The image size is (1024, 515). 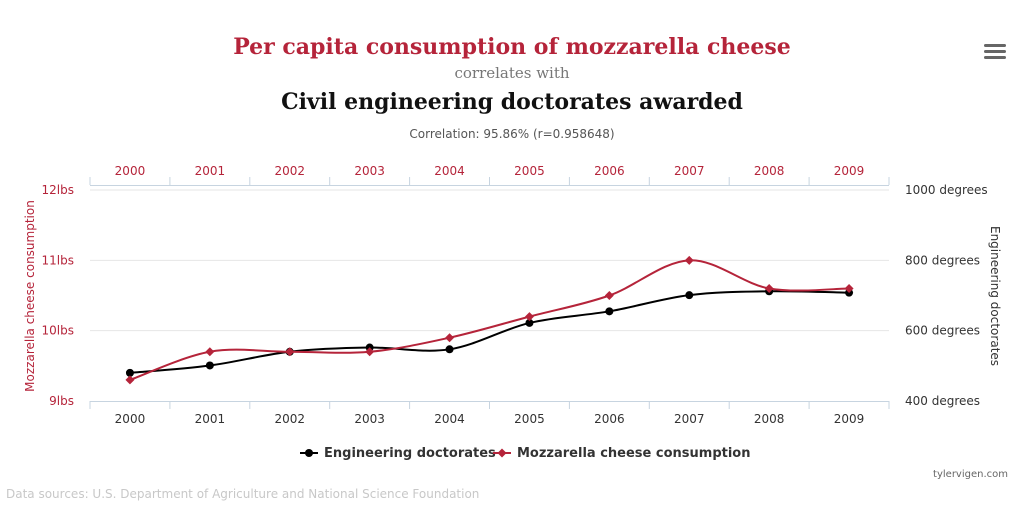 What do you see at coordinates (369, 171) in the screenshot?
I see `x-tick-label-top: 2003` at bounding box center [369, 171].